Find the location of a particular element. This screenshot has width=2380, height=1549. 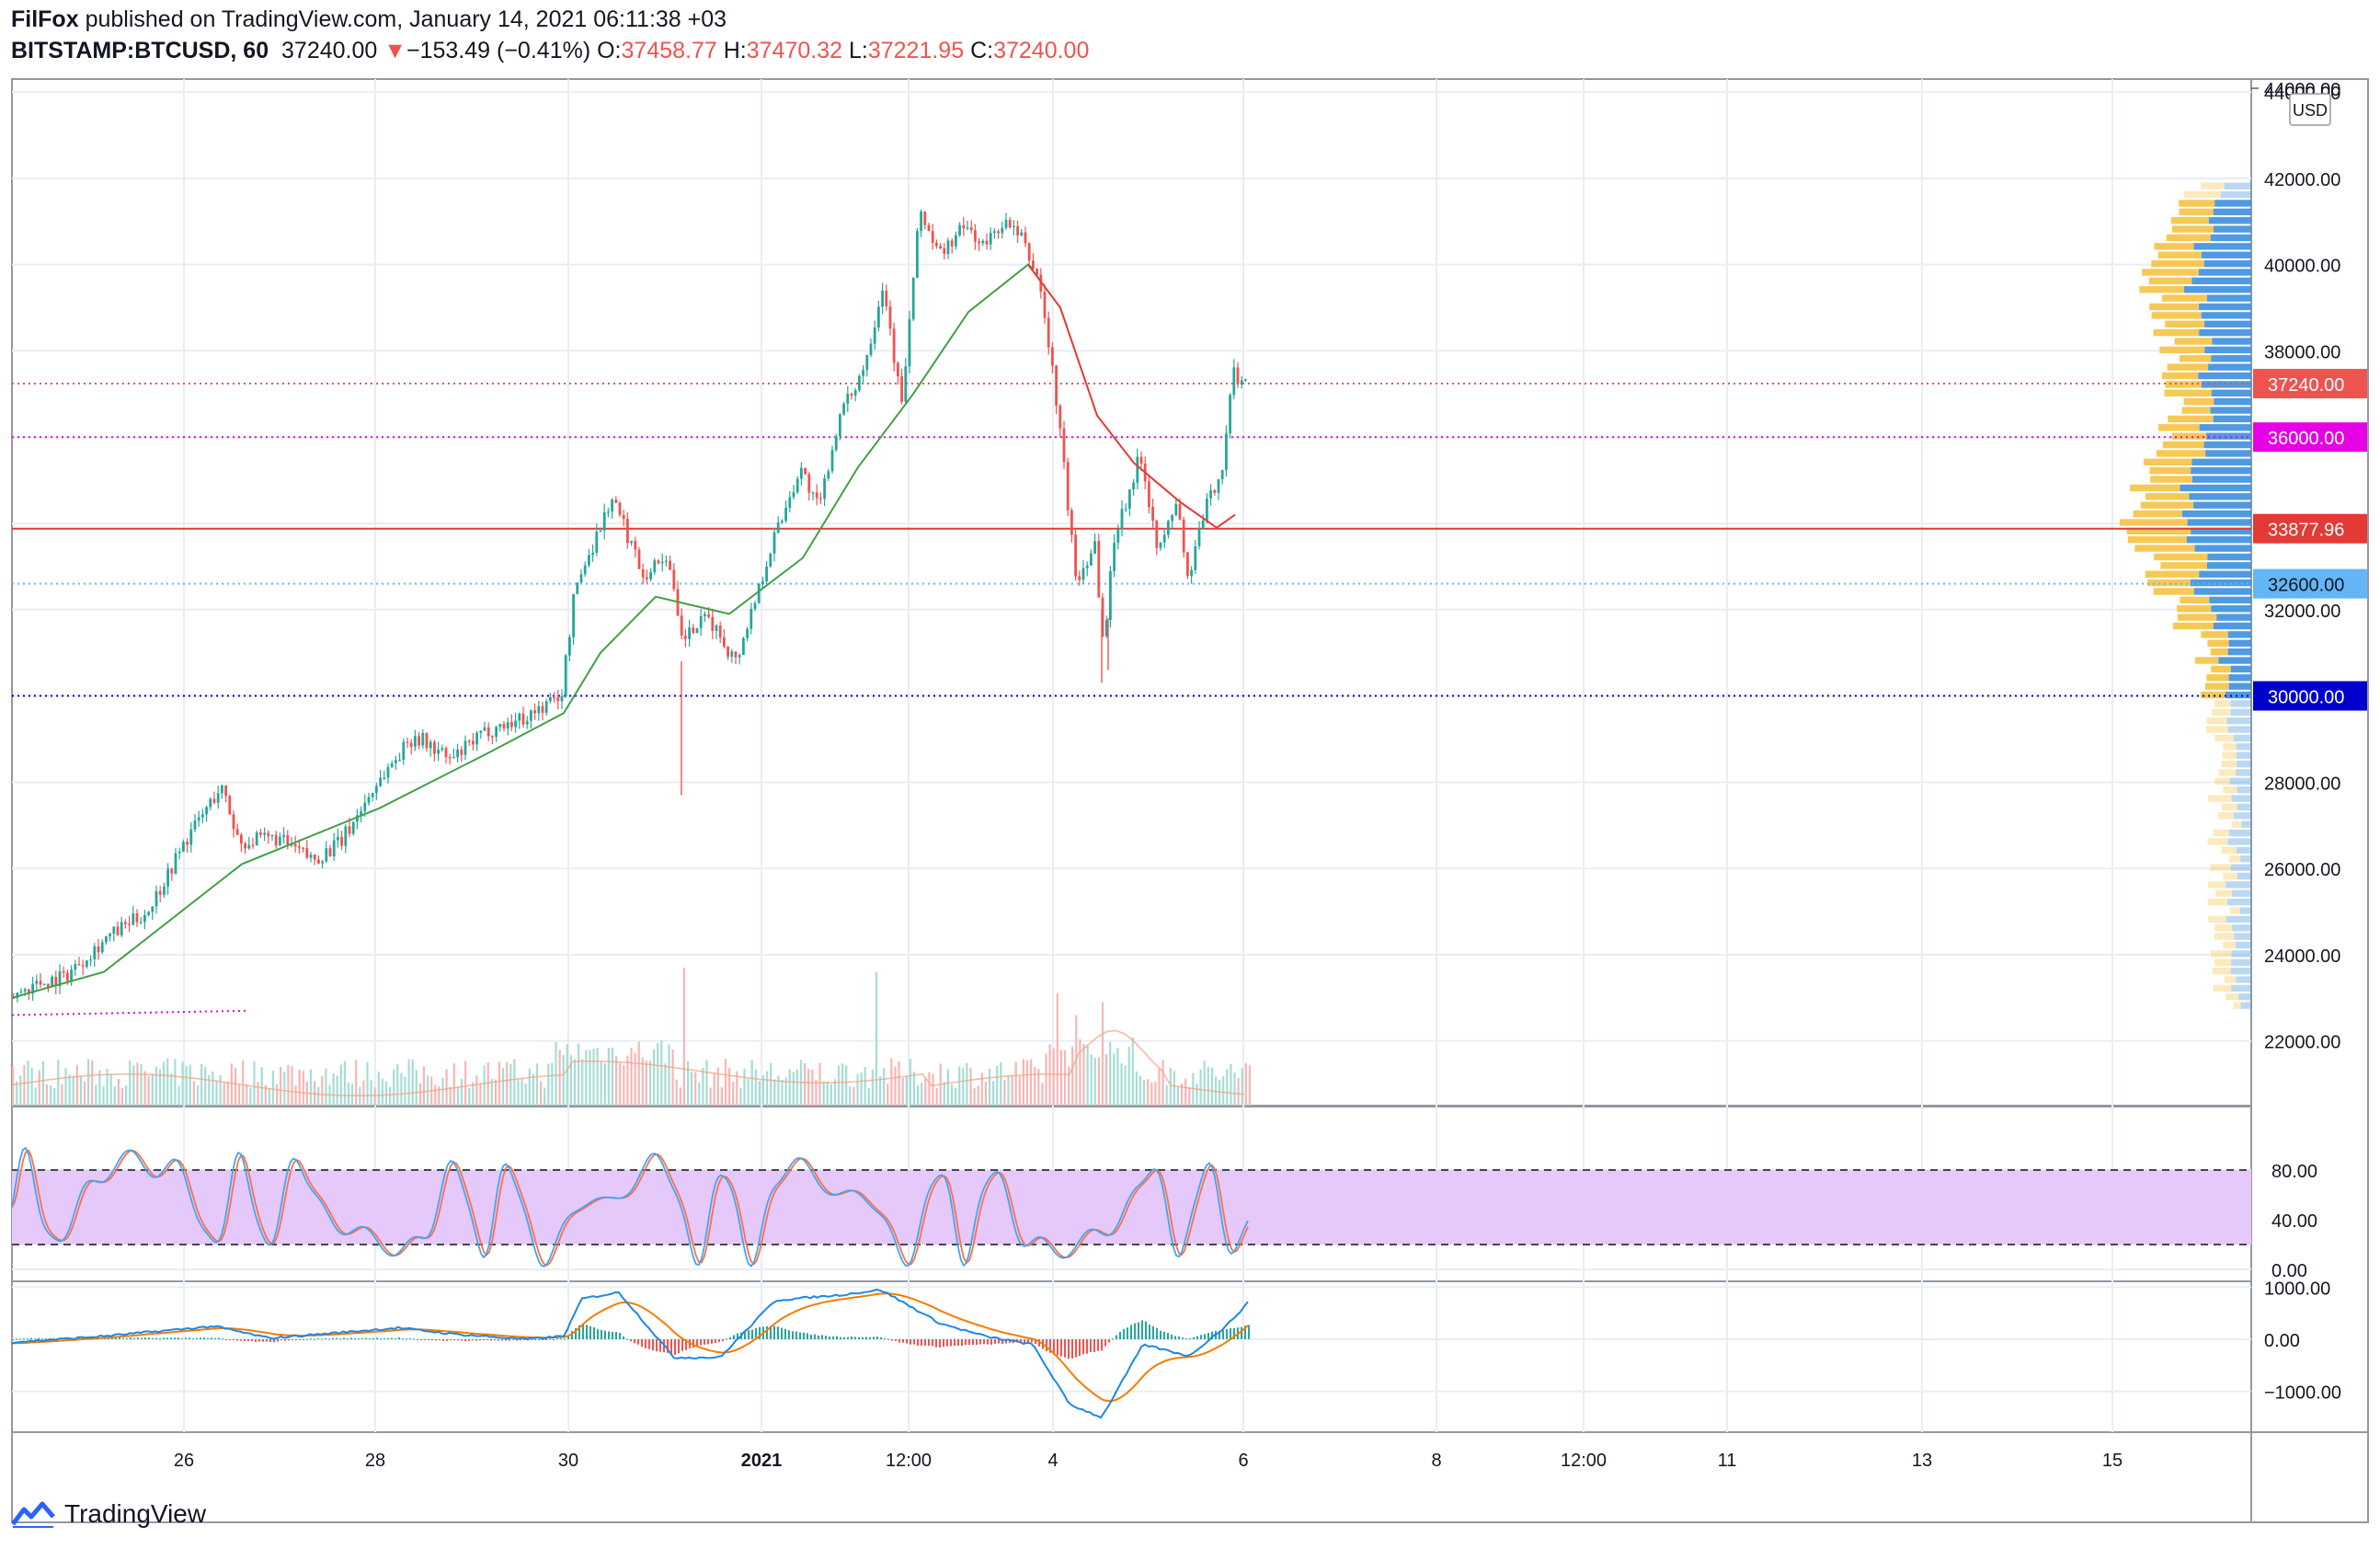

time-tick-label: 4 is located at coordinates (1052, 1461).